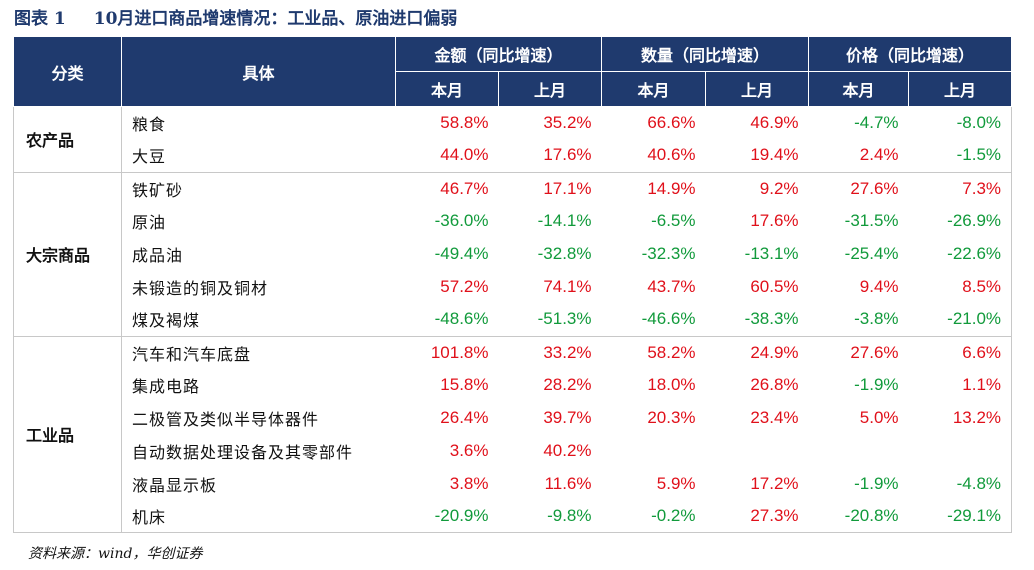  What do you see at coordinates (192, 354) in the screenshot?
I see `item-cell: 汽车和汽车底盘` at bounding box center [192, 354].